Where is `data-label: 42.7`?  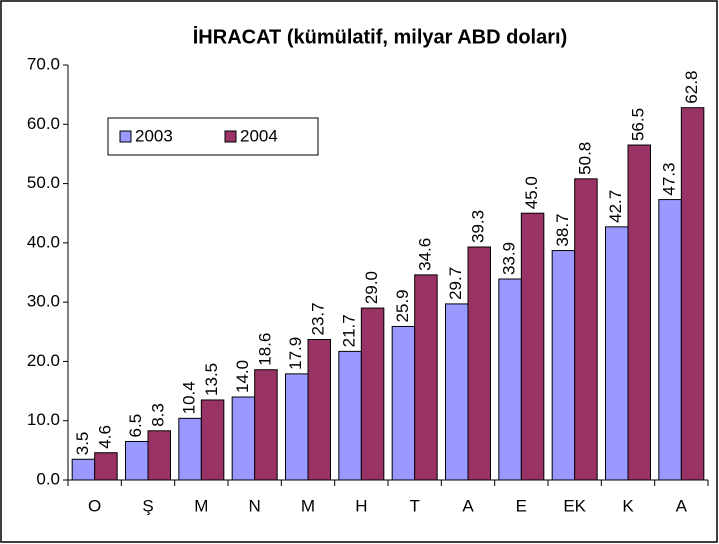 data-label: 42.7 is located at coordinates (615, 206).